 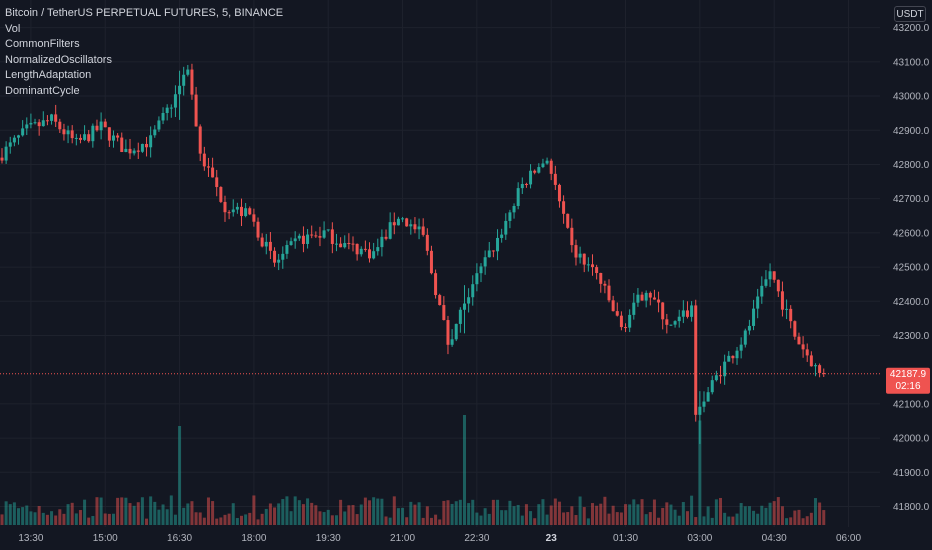 What do you see at coordinates (911, 28) in the screenshot?
I see `price-tick-label: 43200.0` at bounding box center [911, 28].